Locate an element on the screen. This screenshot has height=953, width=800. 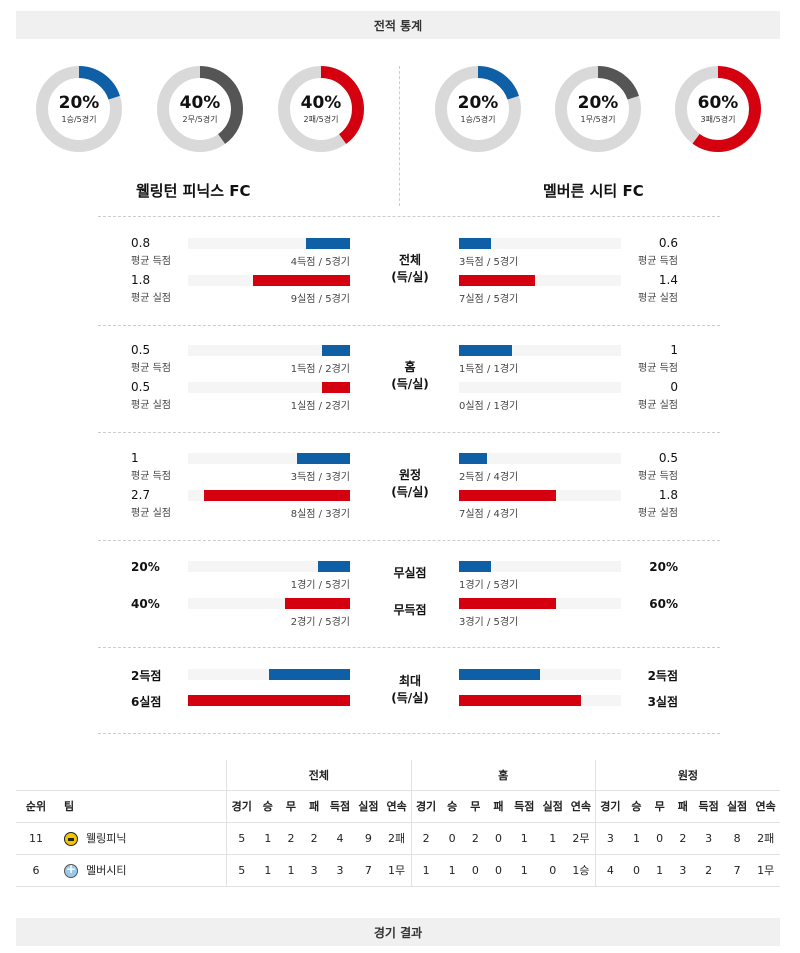
table-row: 6멜버시티5113371무1100101승4013271무 is located at coordinates (398, 870).